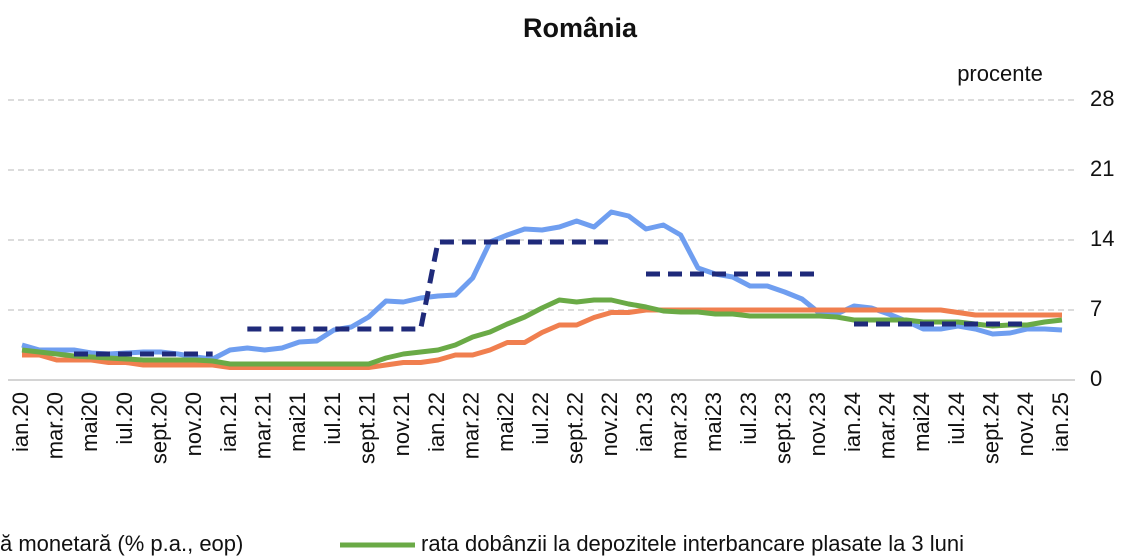 The height and width of the screenshot is (557, 1140). Describe the element at coordinates (1096, 378) in the screenshot. I see `y-tick-label: 0` at that location.